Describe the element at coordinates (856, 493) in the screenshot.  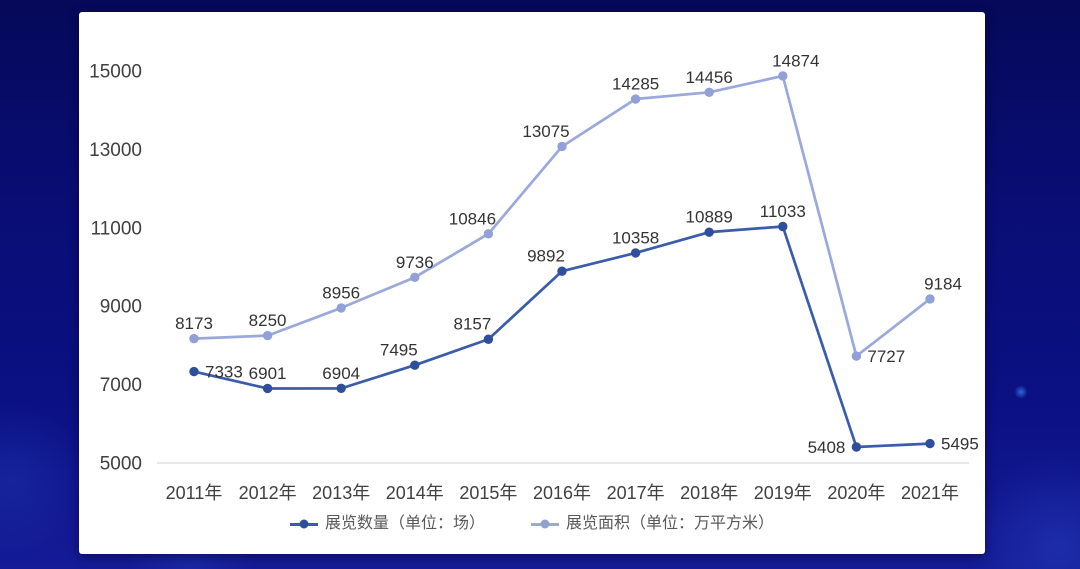
I see `x-tick-label: 2020年` at that location.